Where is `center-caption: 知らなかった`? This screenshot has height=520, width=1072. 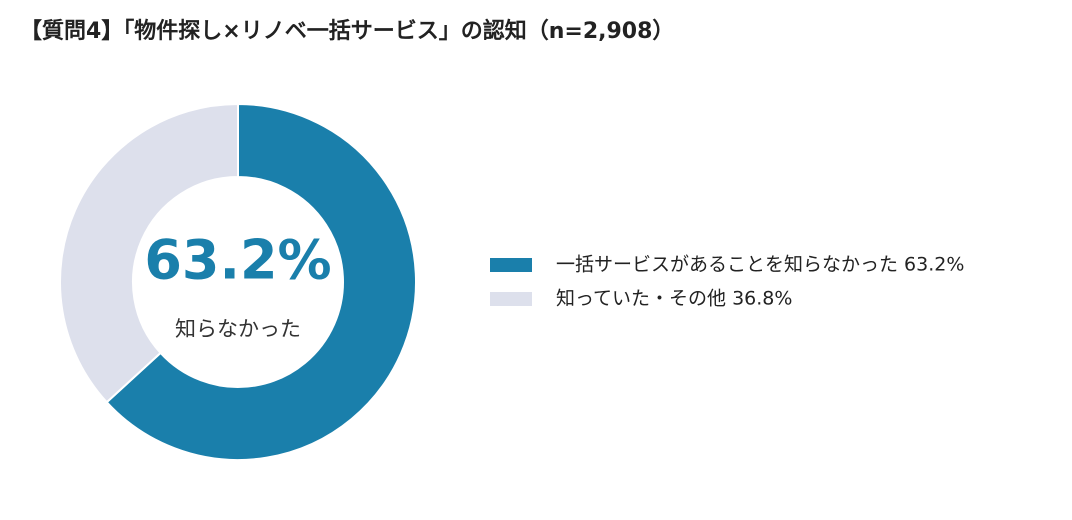 center-caption: 知らなかった is located at coordinates (238, 329).